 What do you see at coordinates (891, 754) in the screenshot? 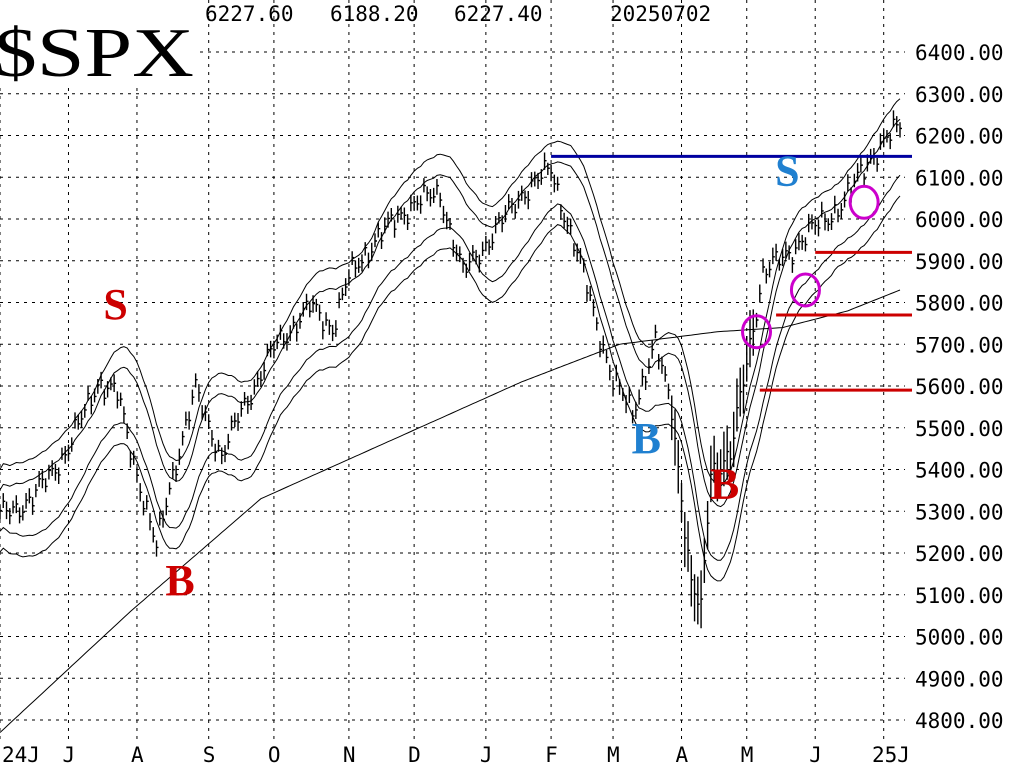
I see `x-tick-label: 25J` at bounding box center [891, 754].